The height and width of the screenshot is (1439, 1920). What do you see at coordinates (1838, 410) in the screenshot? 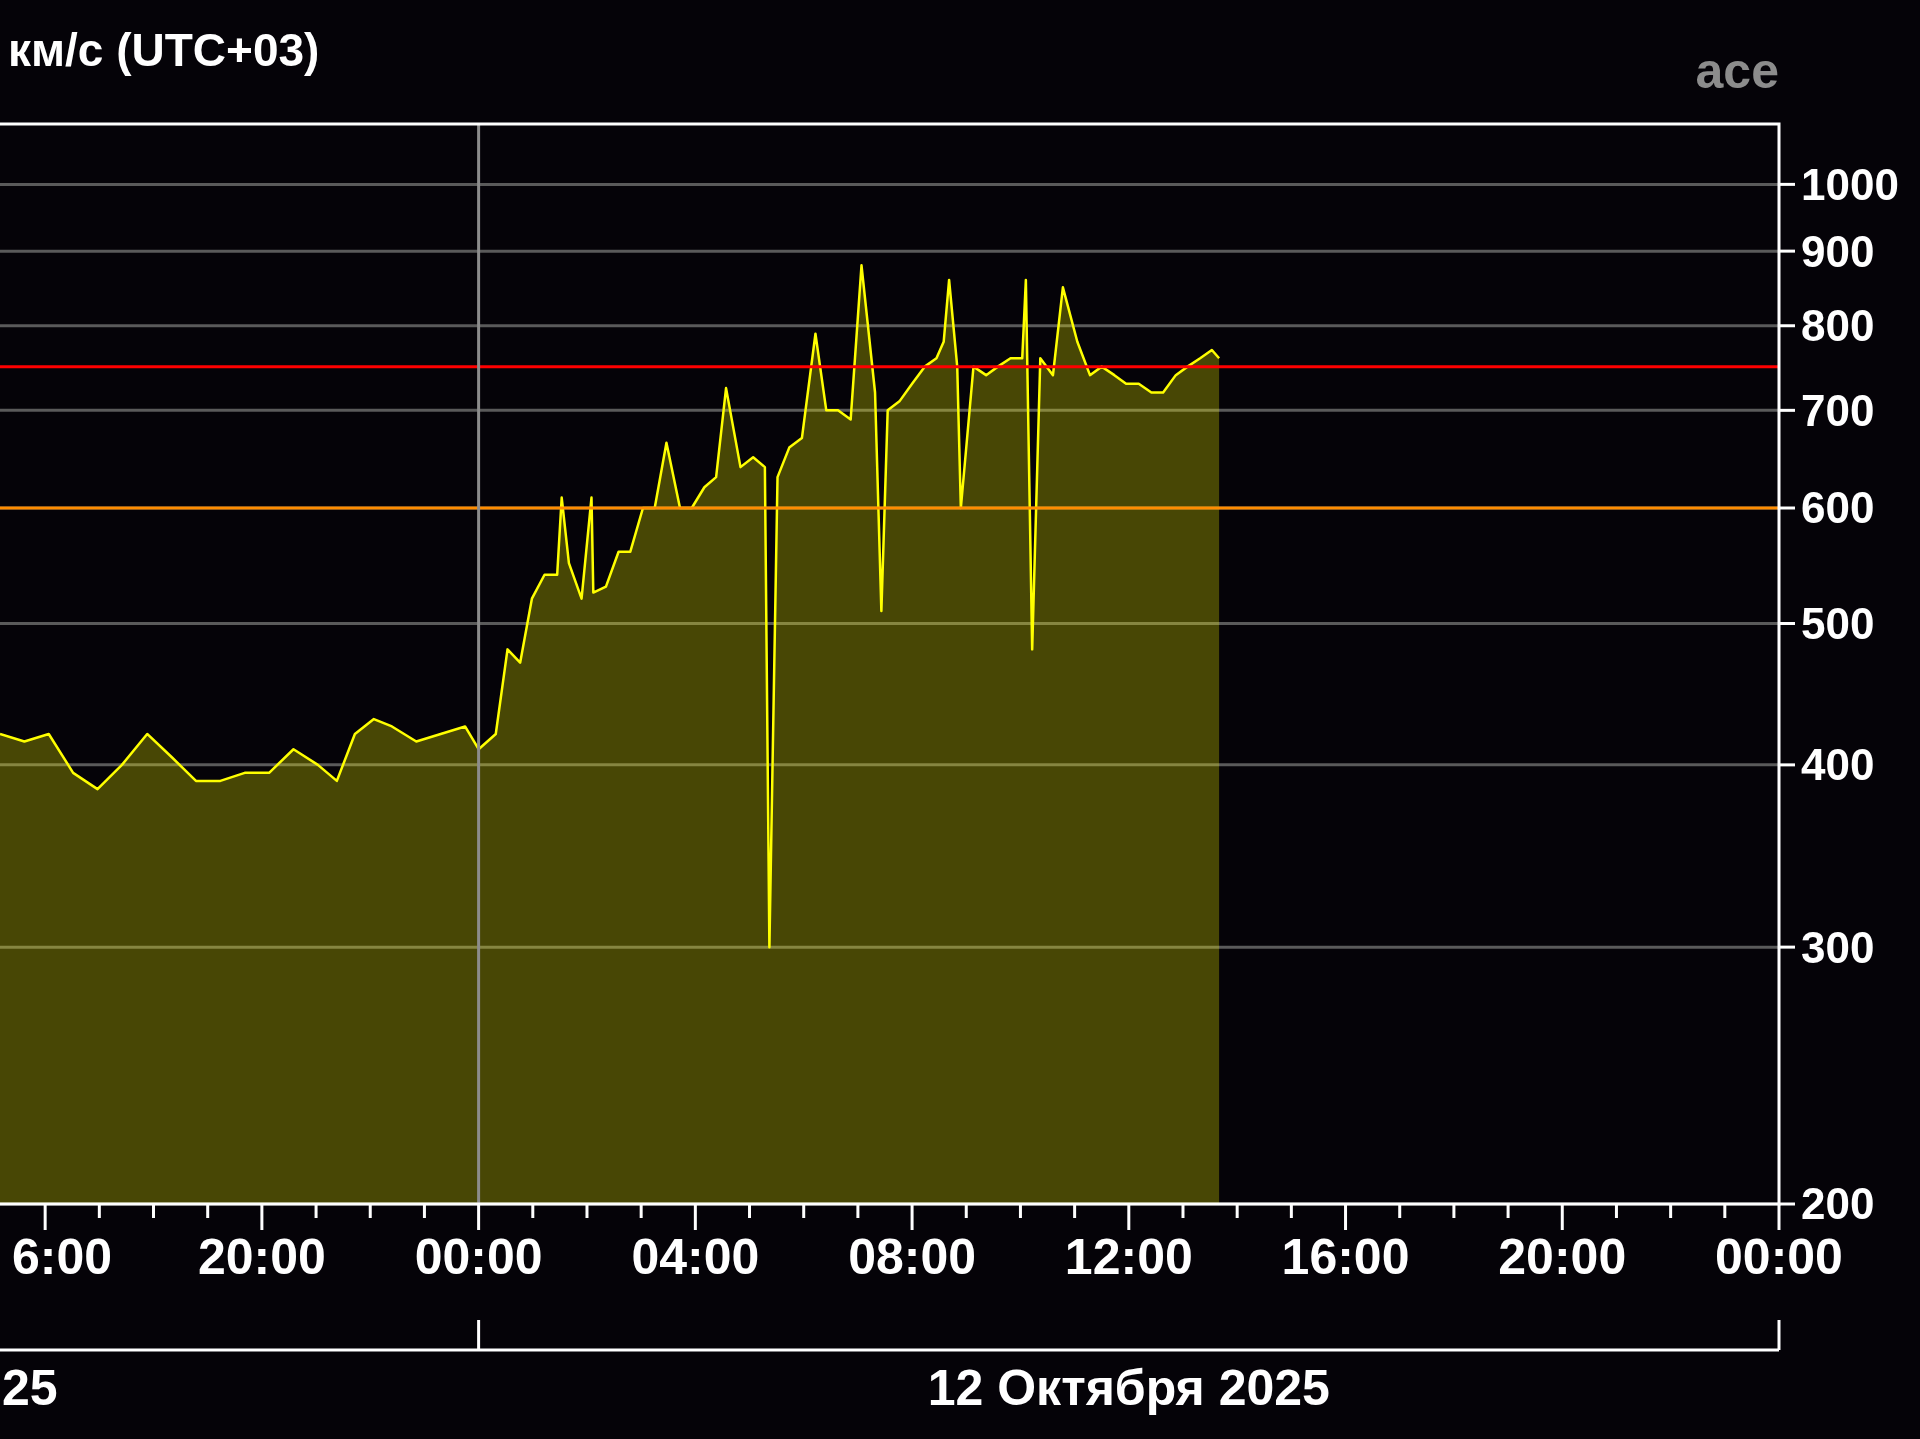
I see `y-tick-label: 700` at bounding box center [1838, 410].